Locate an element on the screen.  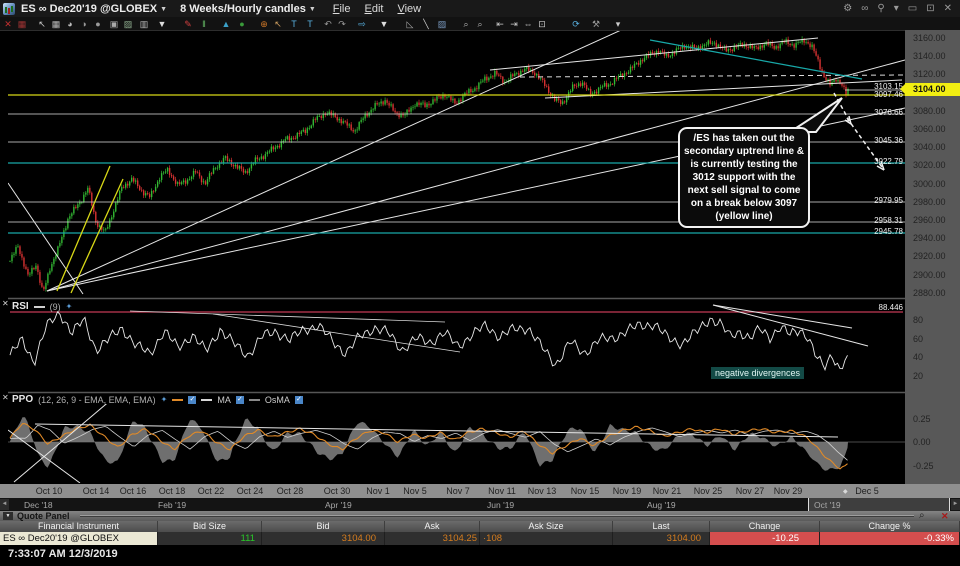
timeframe-selector: 8 Weeks/Hourly candles is located at coordinates (243, 8).